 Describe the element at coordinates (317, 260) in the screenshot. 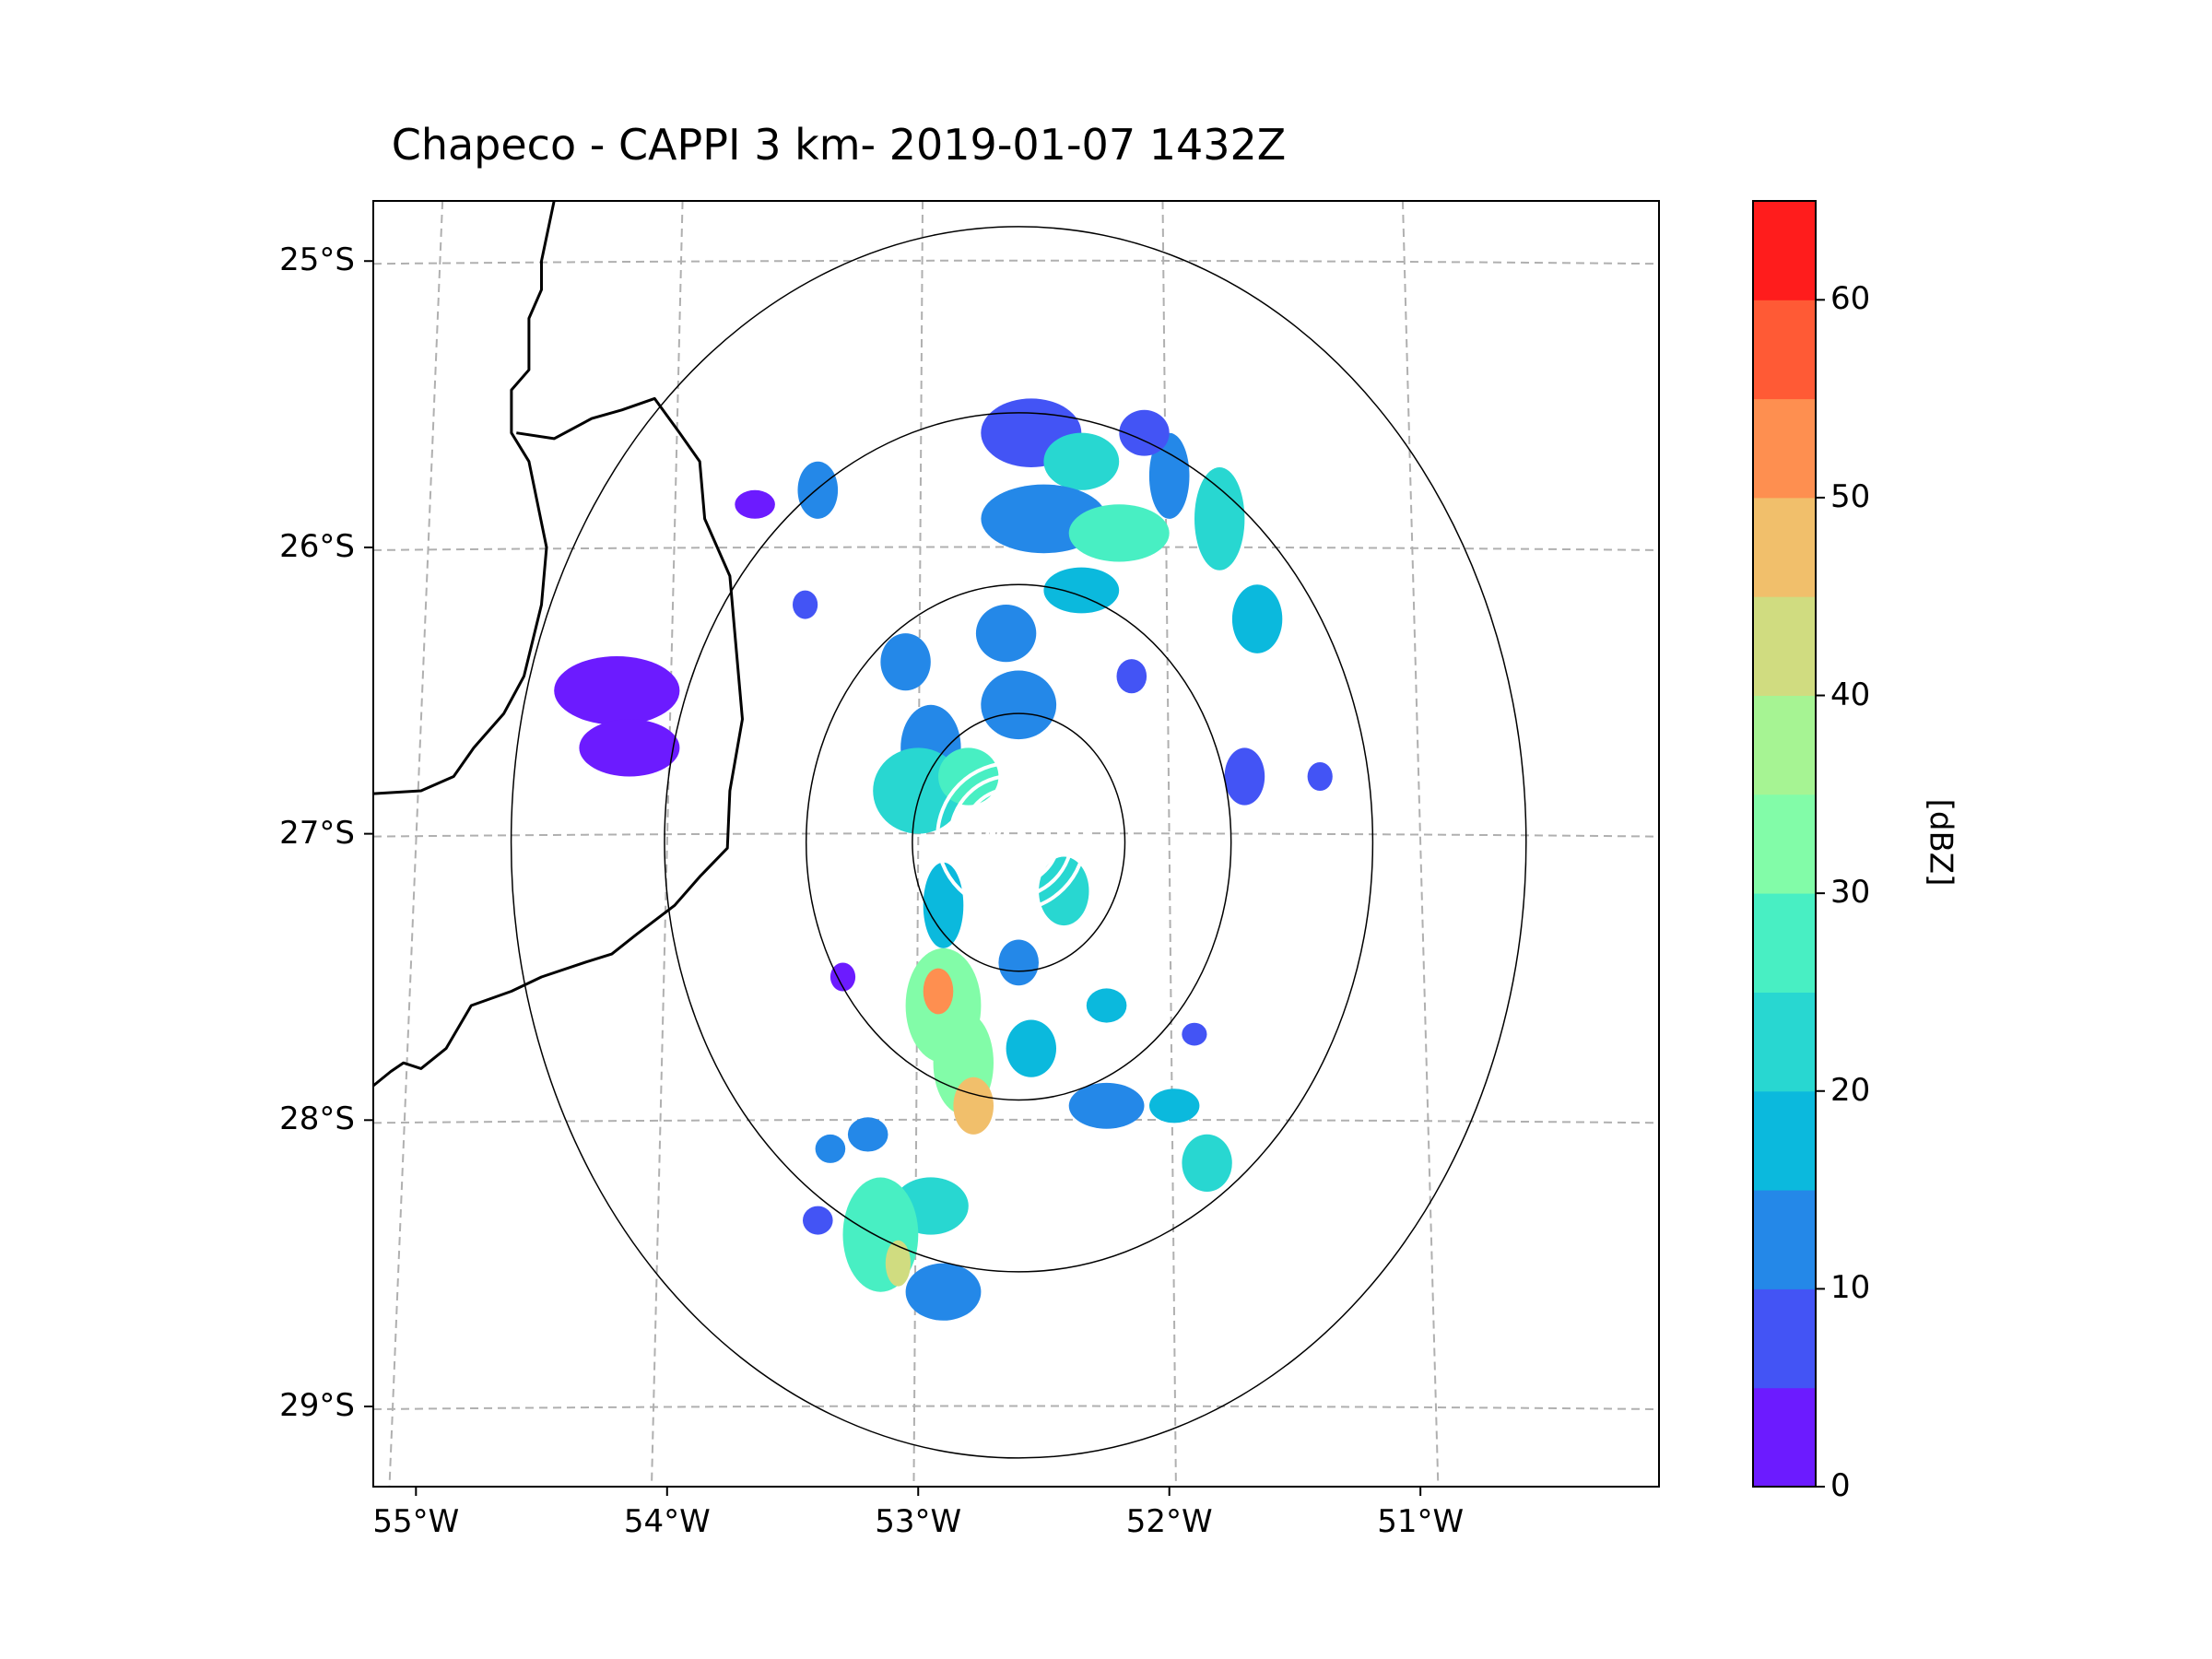

I see `lat-label-25s: 25°S` at that location.